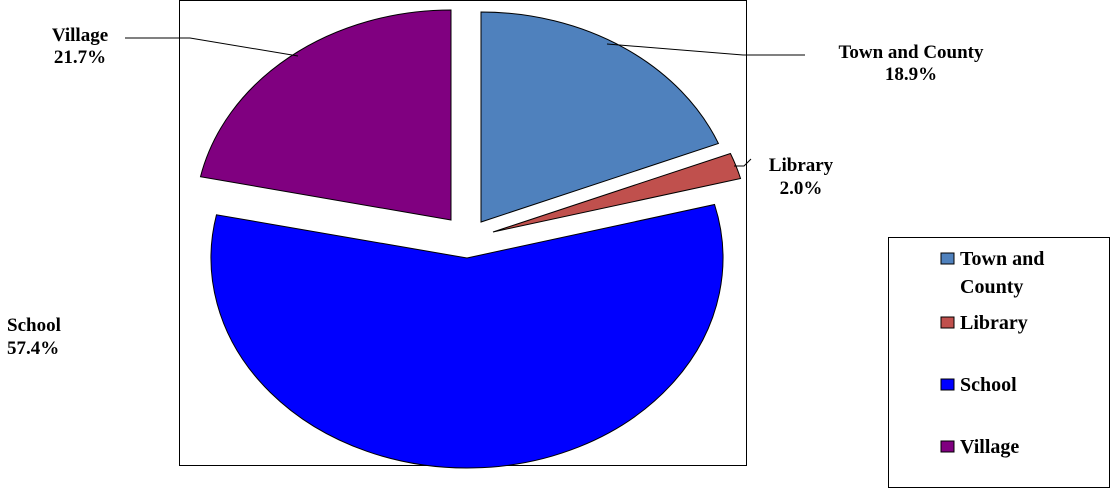 The height and width of the screenshot is (489, 1110). I want to click on leader-line-town-and-county, so click(705, 49).